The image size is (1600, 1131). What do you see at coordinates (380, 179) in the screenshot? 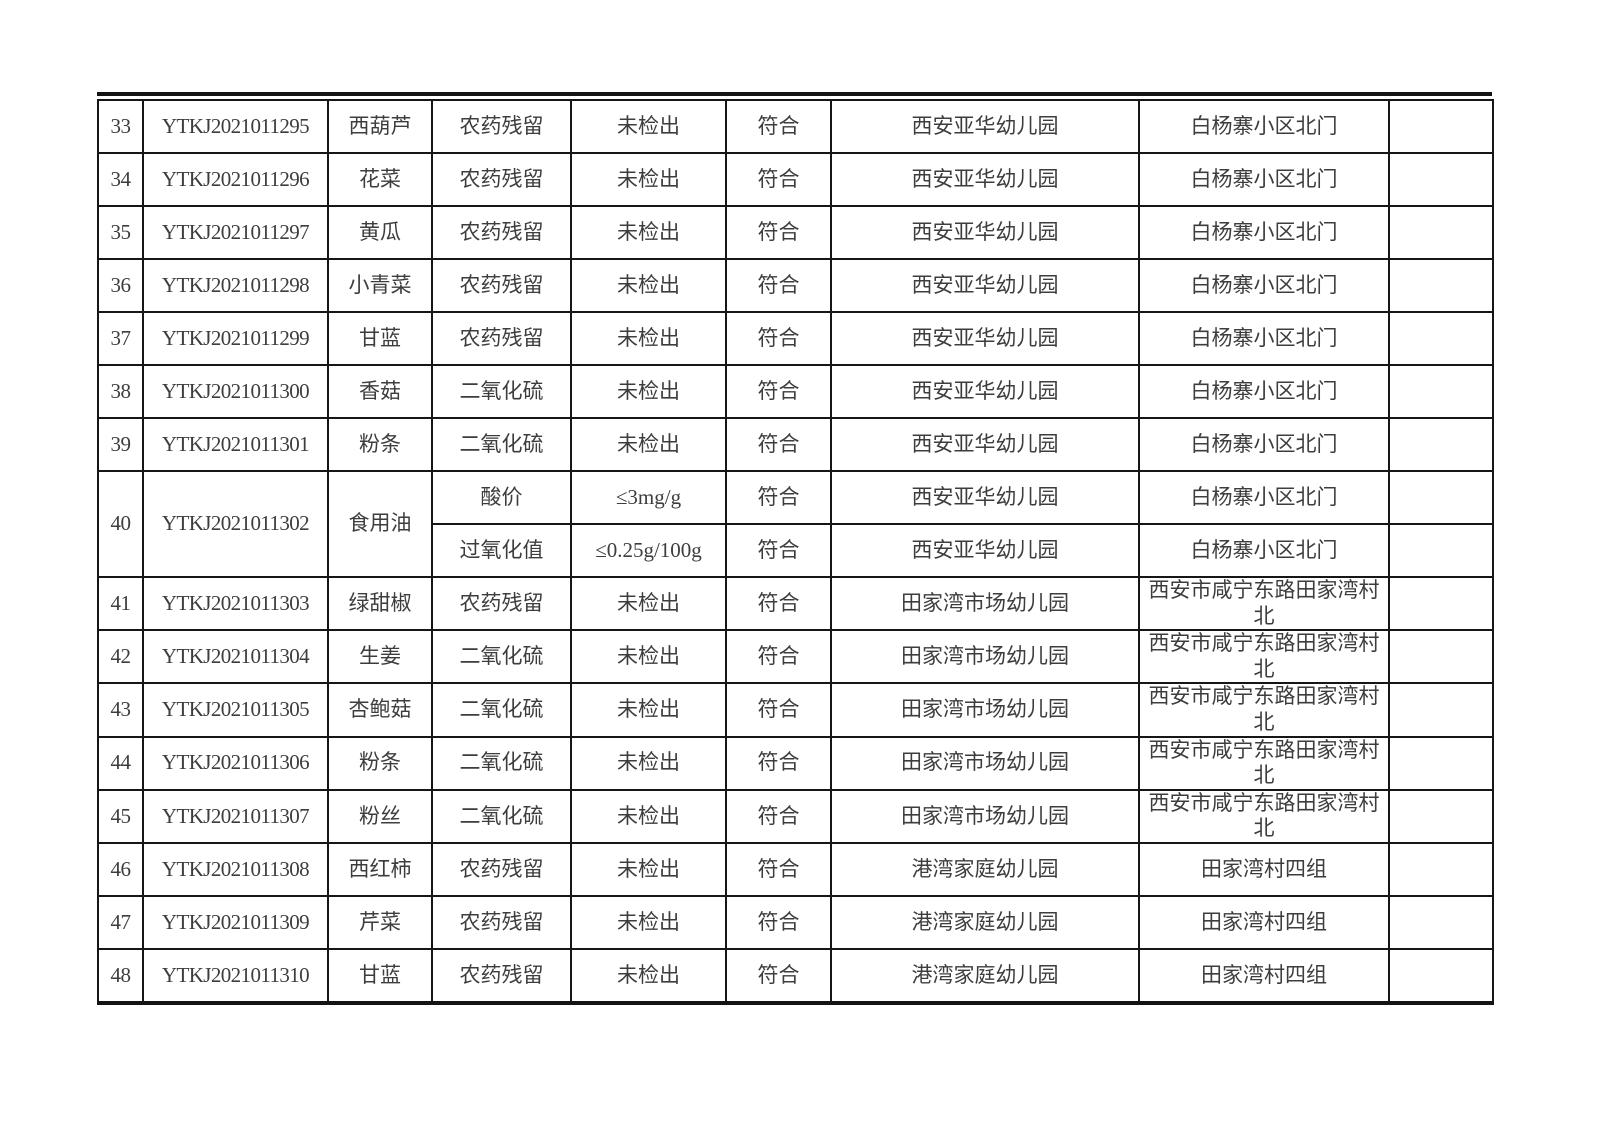
I see `cell-sample-name: 花菜` at bounding box center [380, 179].